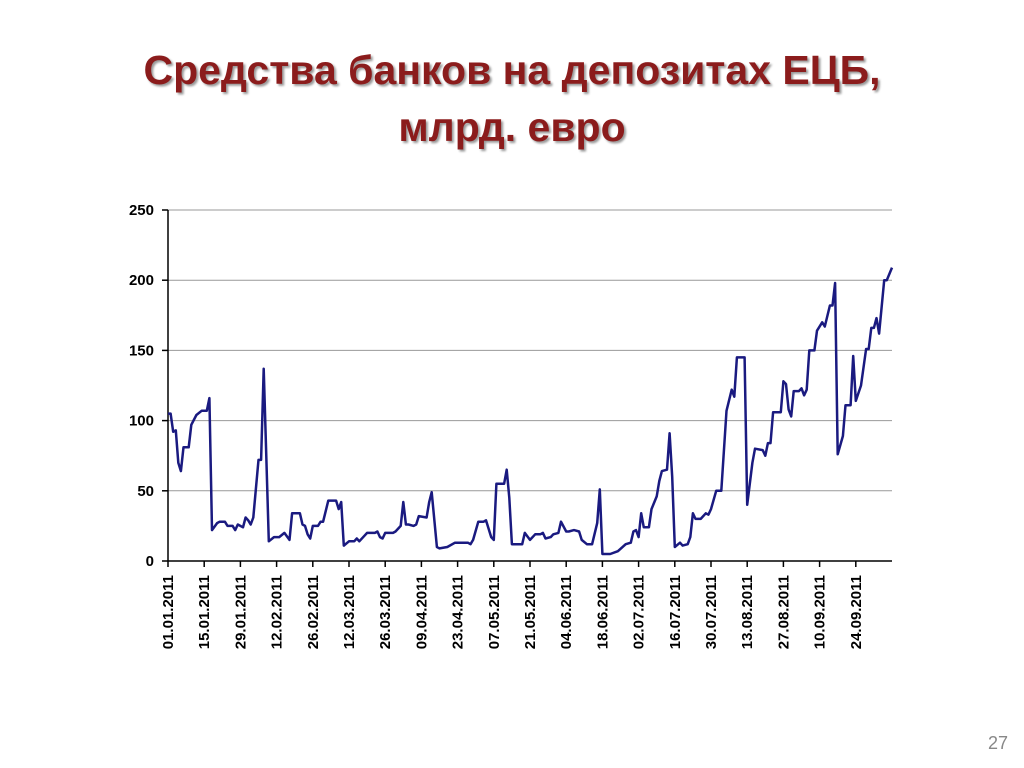  What do you see at coordinates (997, 743) in the screenshot?
I see `page-number: 27` at bounding box center [997, 743].